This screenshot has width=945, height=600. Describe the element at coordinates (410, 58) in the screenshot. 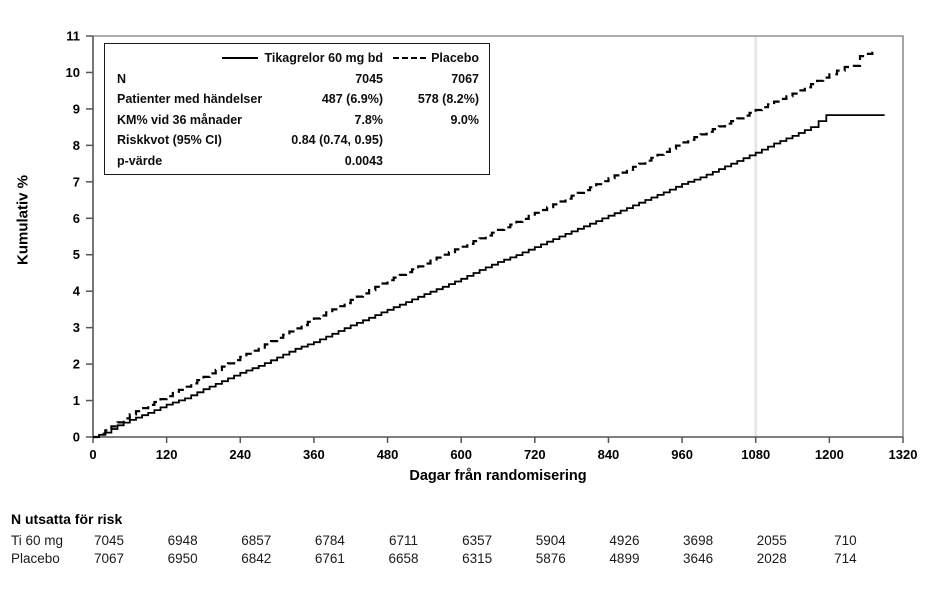

I see `dashed-line-sample-icon` at that location.